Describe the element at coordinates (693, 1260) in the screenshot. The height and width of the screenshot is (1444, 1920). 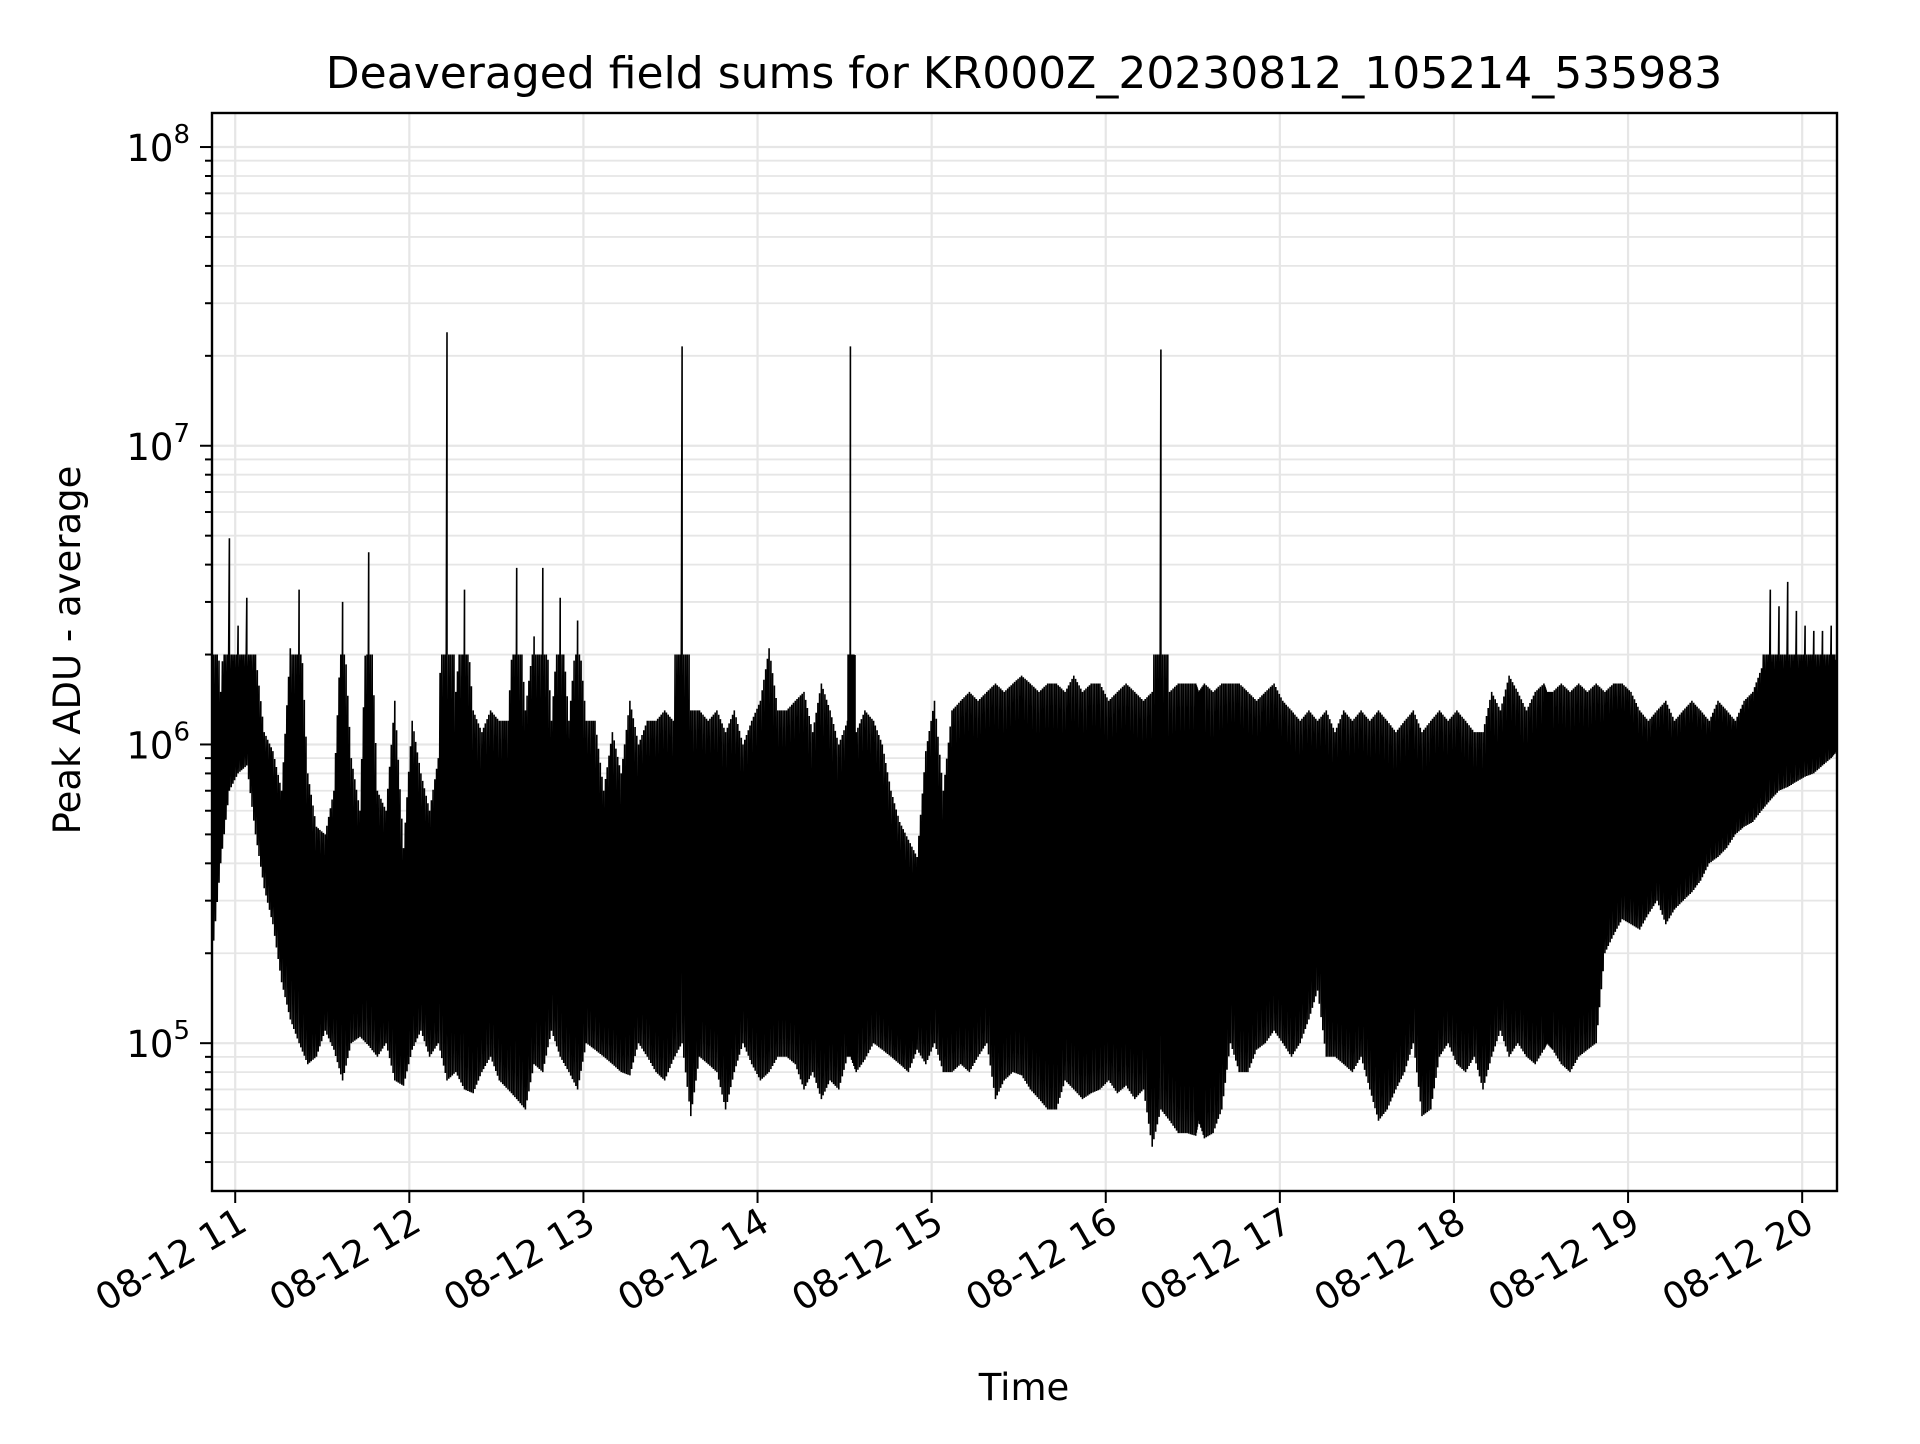
I see `x-tick-label: 08-12 14` at that location.